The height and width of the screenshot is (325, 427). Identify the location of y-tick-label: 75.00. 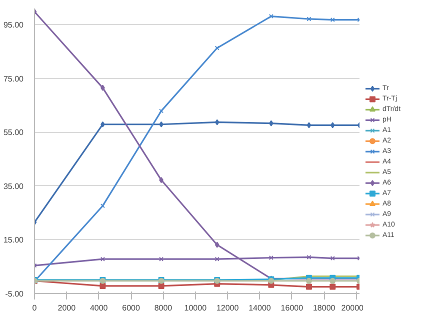
(13, 79).